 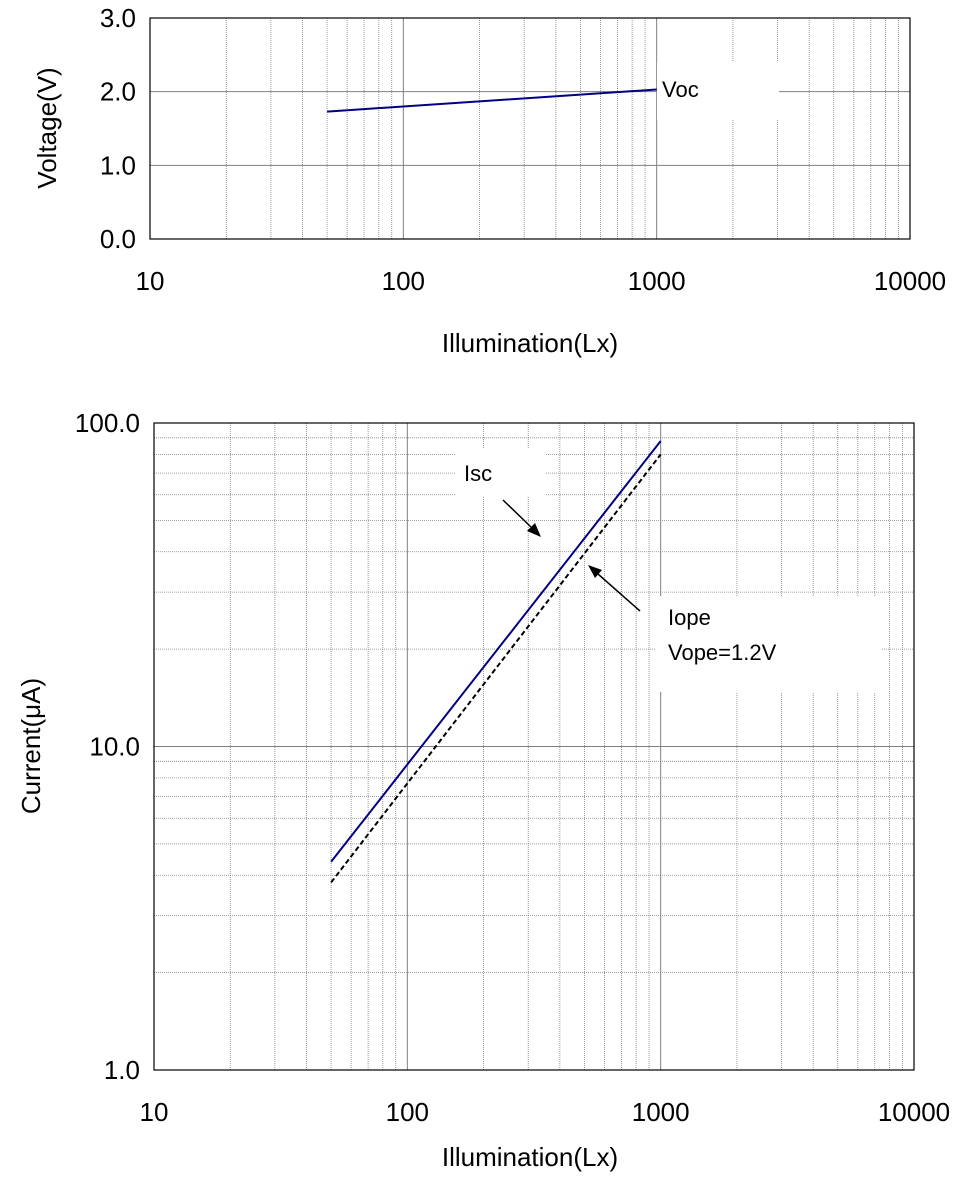 I want to click on isc-arrow-head, so click(x=534, y=530).